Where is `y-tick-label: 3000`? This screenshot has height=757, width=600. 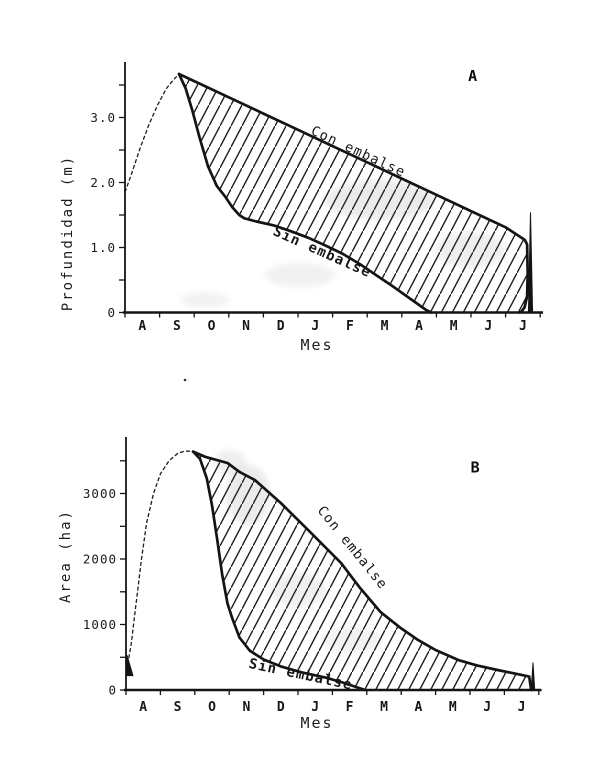 y-tick-label: 3000 is located at coordinates (100, 493).